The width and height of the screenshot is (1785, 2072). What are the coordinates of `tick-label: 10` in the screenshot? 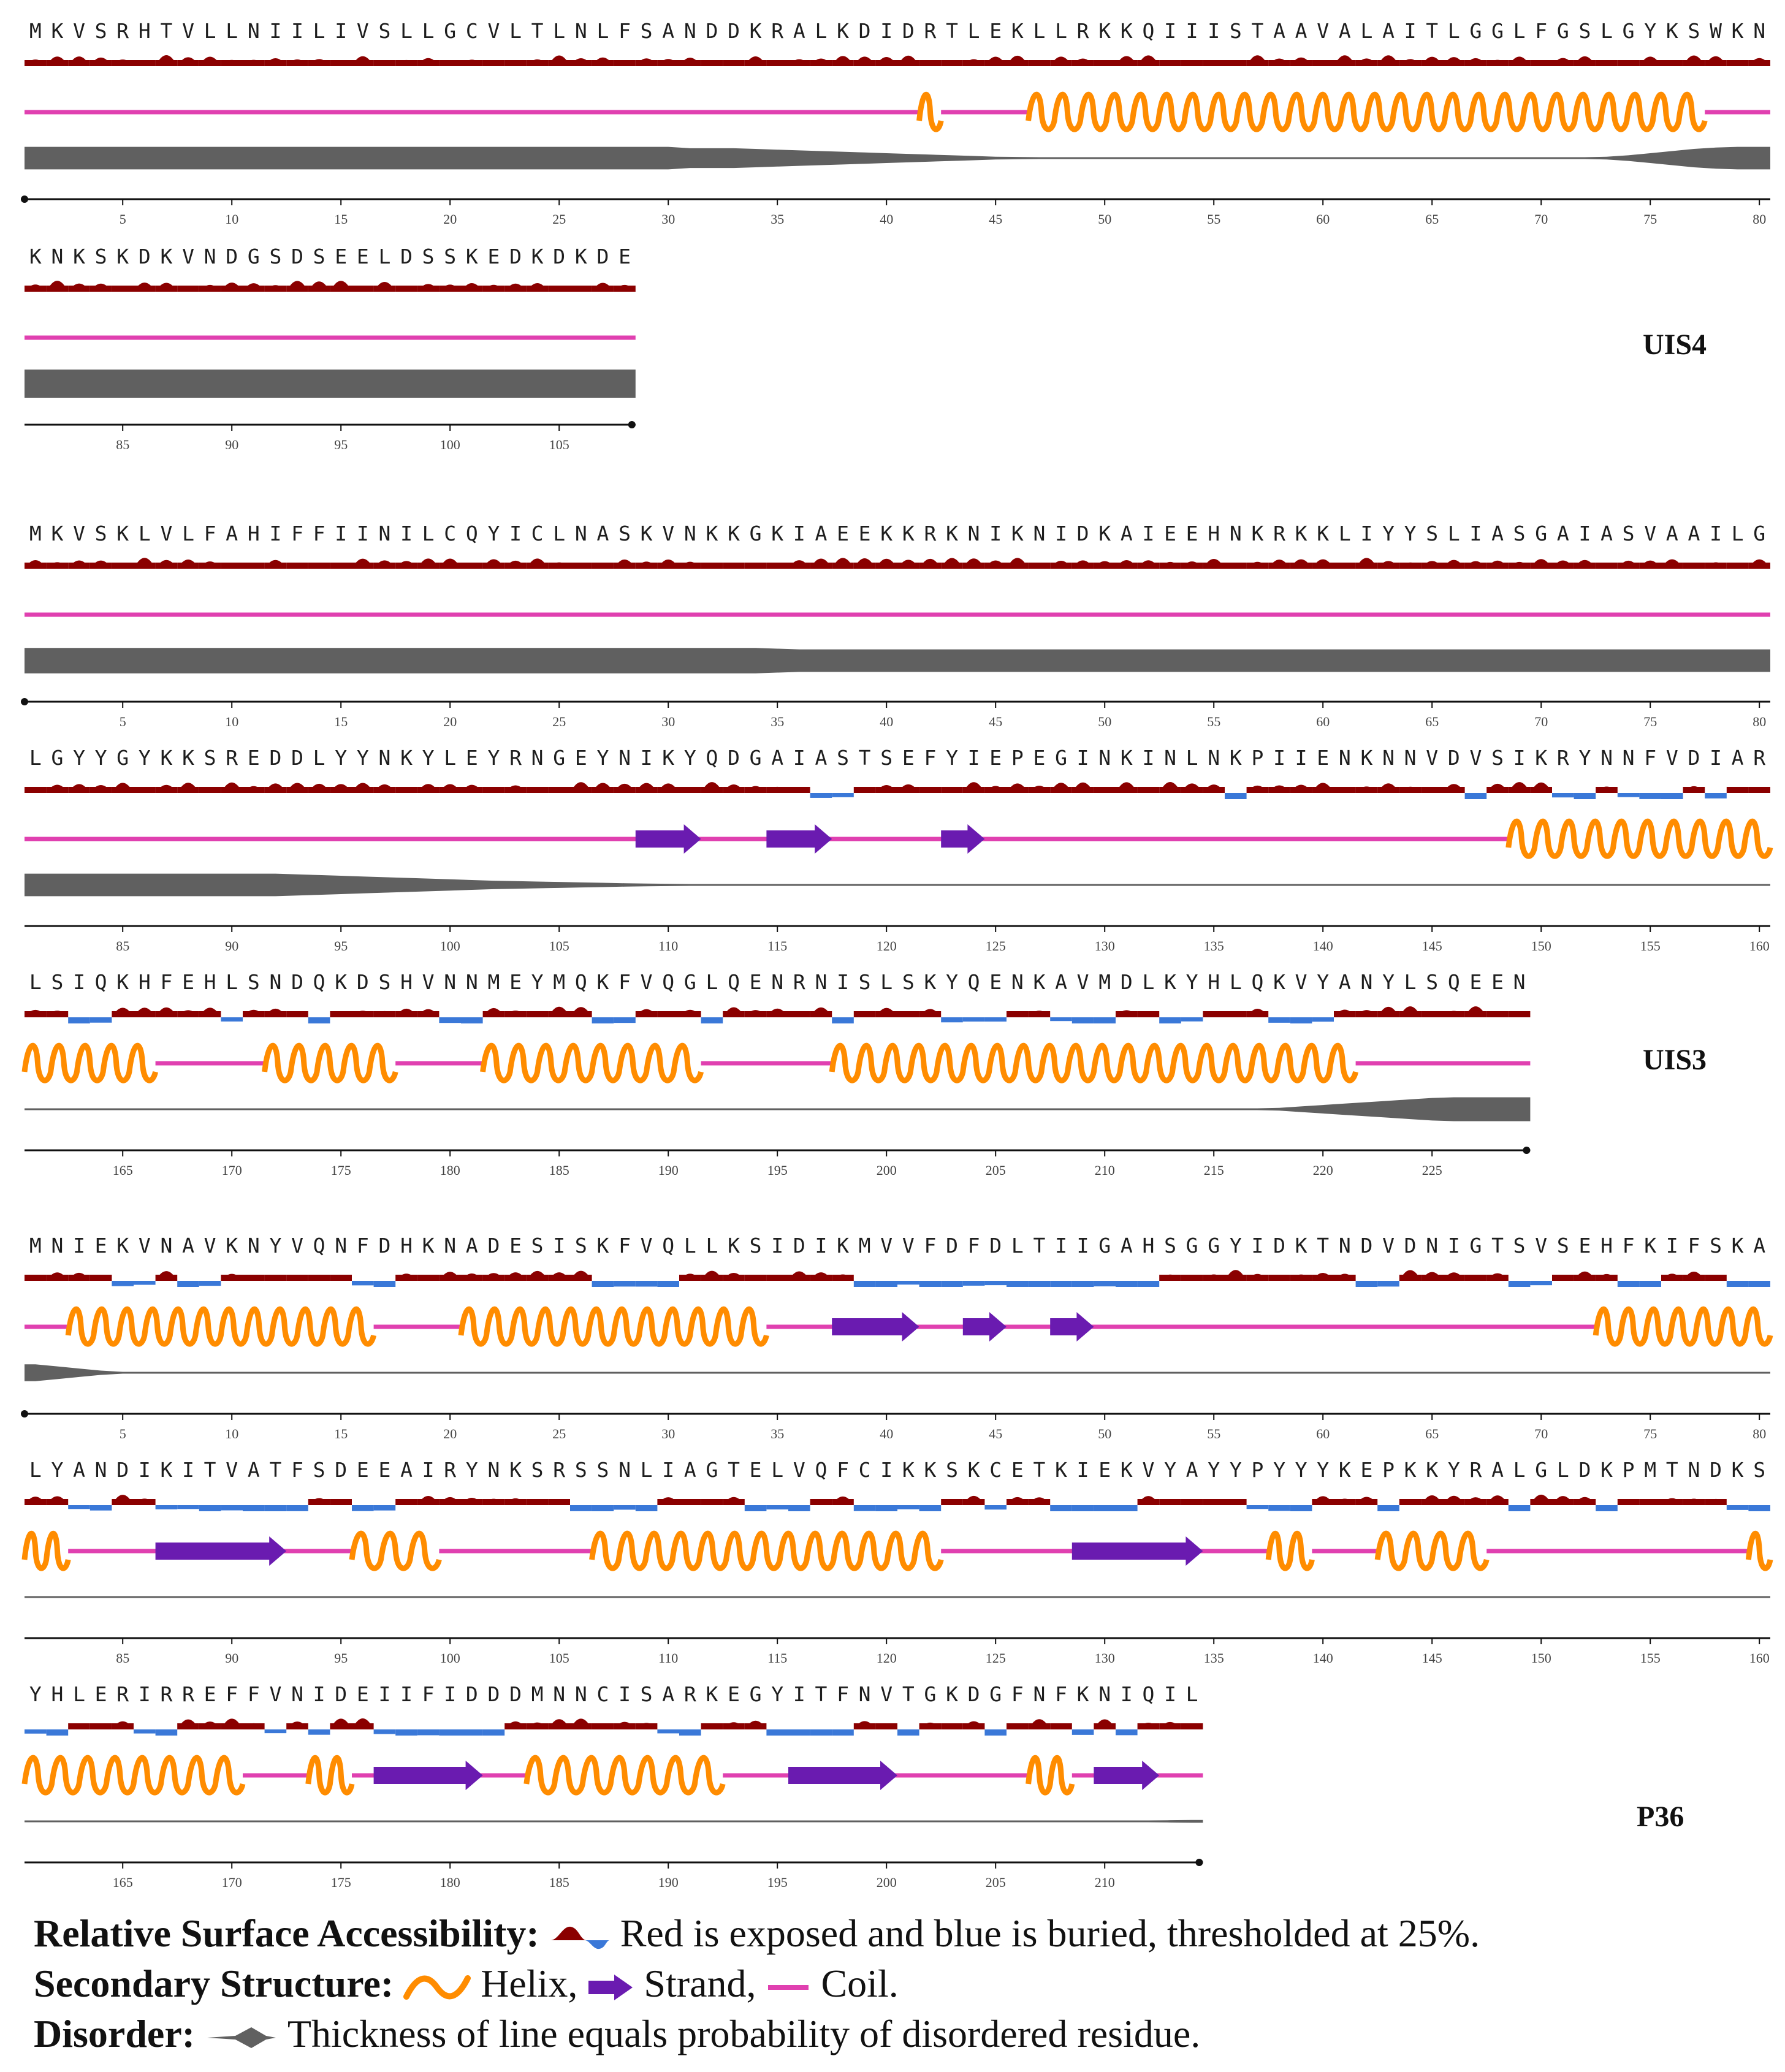 It's located at (232, 721).